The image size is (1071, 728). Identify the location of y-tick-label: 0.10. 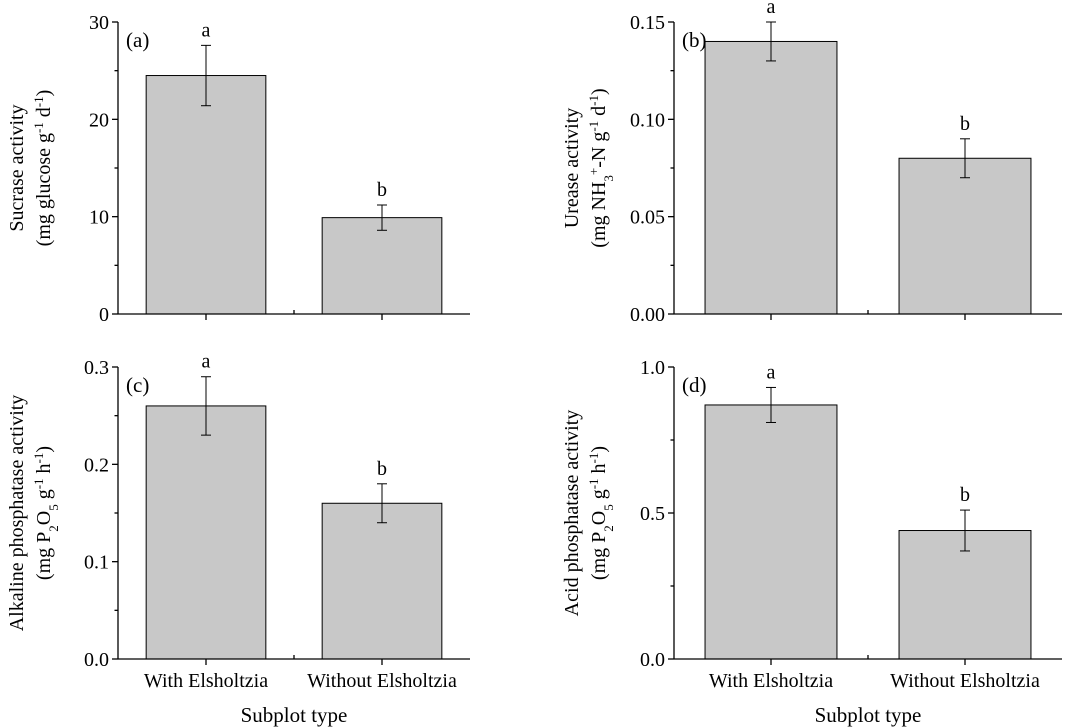
(647, 120).